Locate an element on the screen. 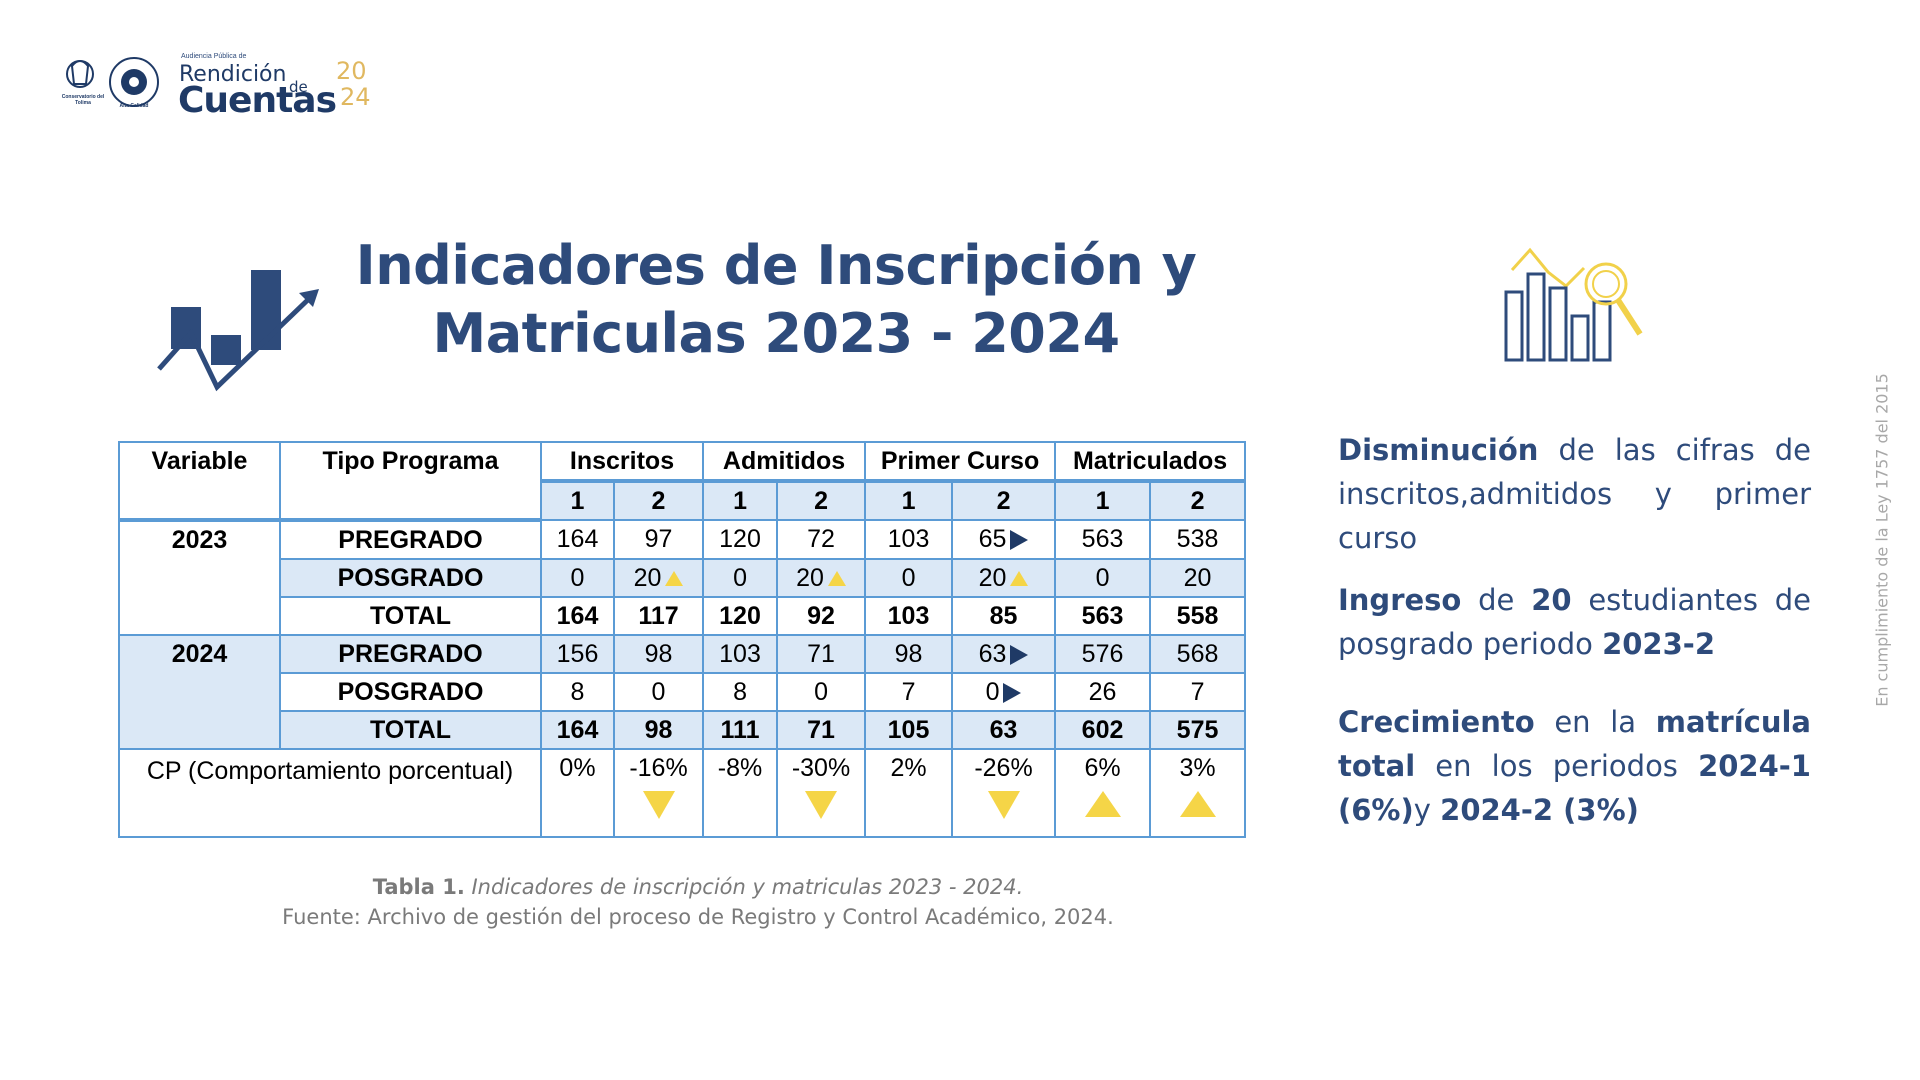 The image size is (1920, 1080). note-text: matrícula total is located at coordinates (1574, 744).